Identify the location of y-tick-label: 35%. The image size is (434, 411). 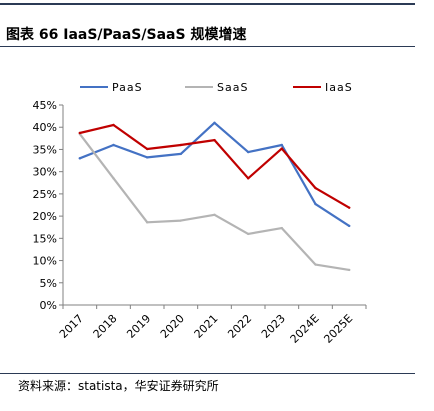
(45, 149).